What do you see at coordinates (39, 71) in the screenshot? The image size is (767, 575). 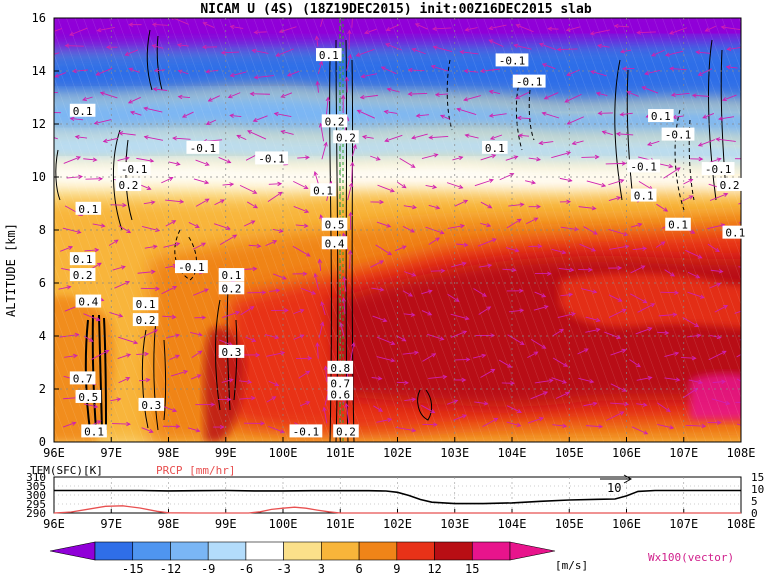 I see `y-tick-label: 14` at bounding box center [39, 71].